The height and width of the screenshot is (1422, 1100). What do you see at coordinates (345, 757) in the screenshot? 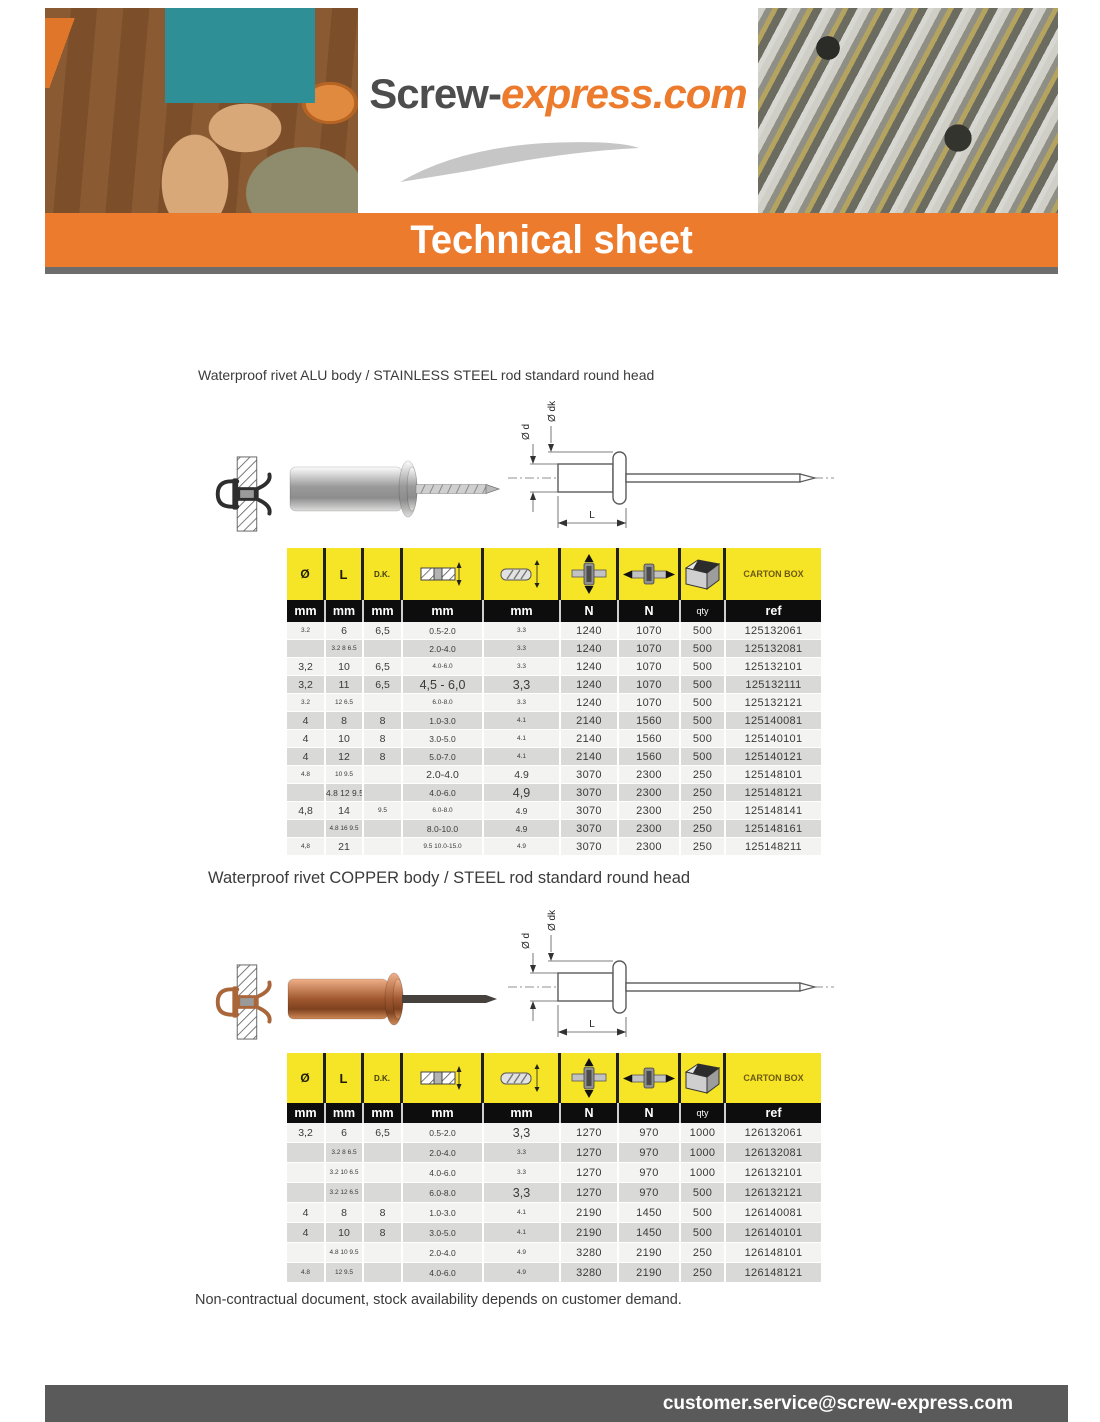
I see `table-cell: 12` at bounding box center [345, 757].